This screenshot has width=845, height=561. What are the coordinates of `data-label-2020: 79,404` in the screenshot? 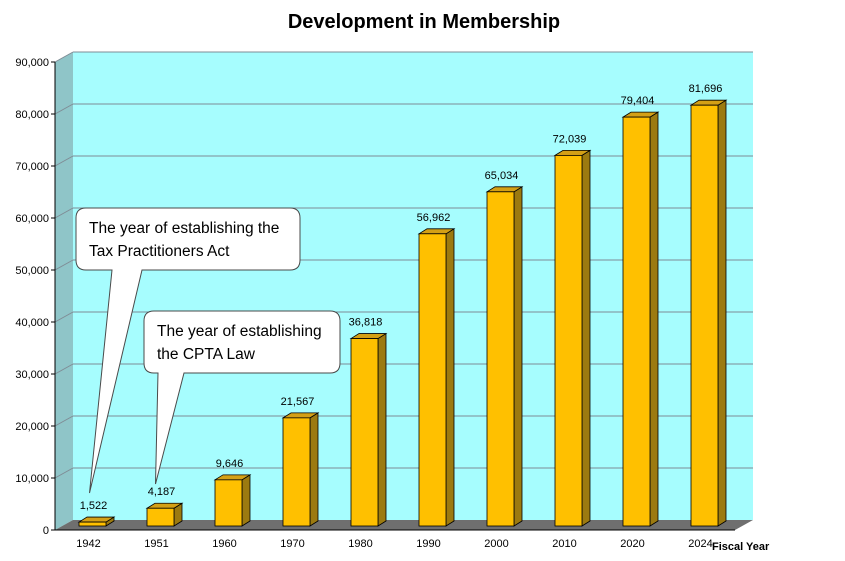 It's located at (638, 101).